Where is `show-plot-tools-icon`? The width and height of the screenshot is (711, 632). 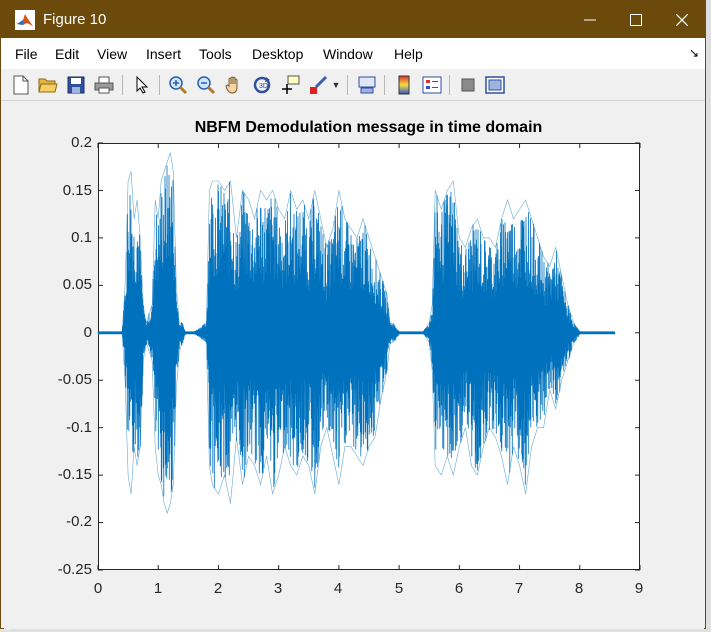
show-plot-tools-icon is located at coordinates (495, 85).